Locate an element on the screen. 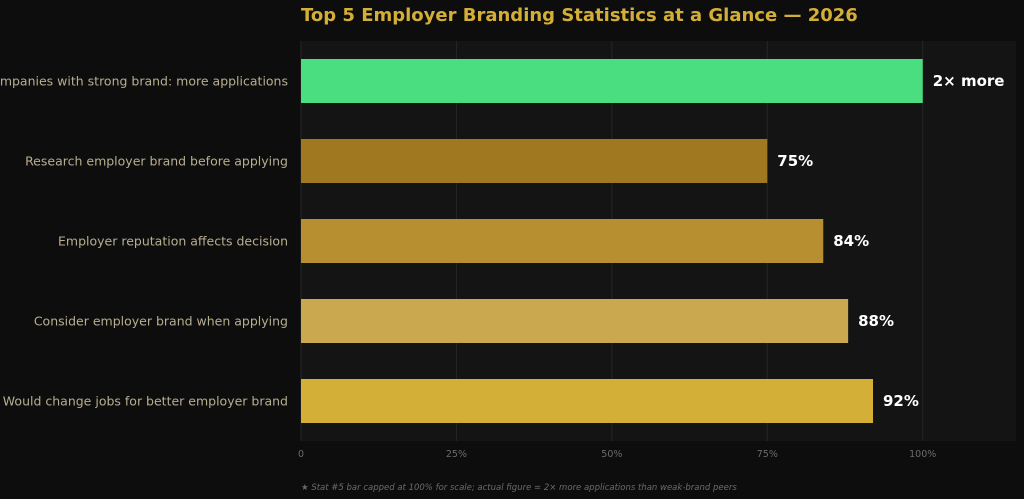 Image resolution: width=1024 pixels, height=499 pixels. x-tick-label: 75% is located at coordinates (767, 454).